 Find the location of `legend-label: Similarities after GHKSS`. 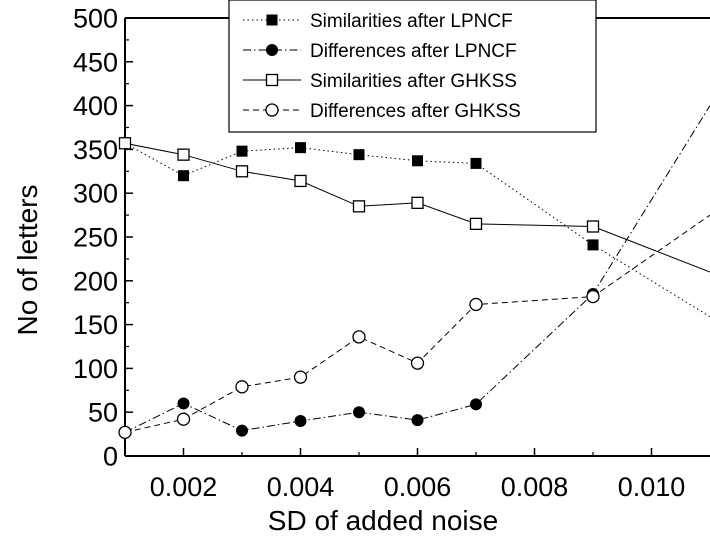

legend-label: Similarities after GHKSS is located at coordinates (413, 81).